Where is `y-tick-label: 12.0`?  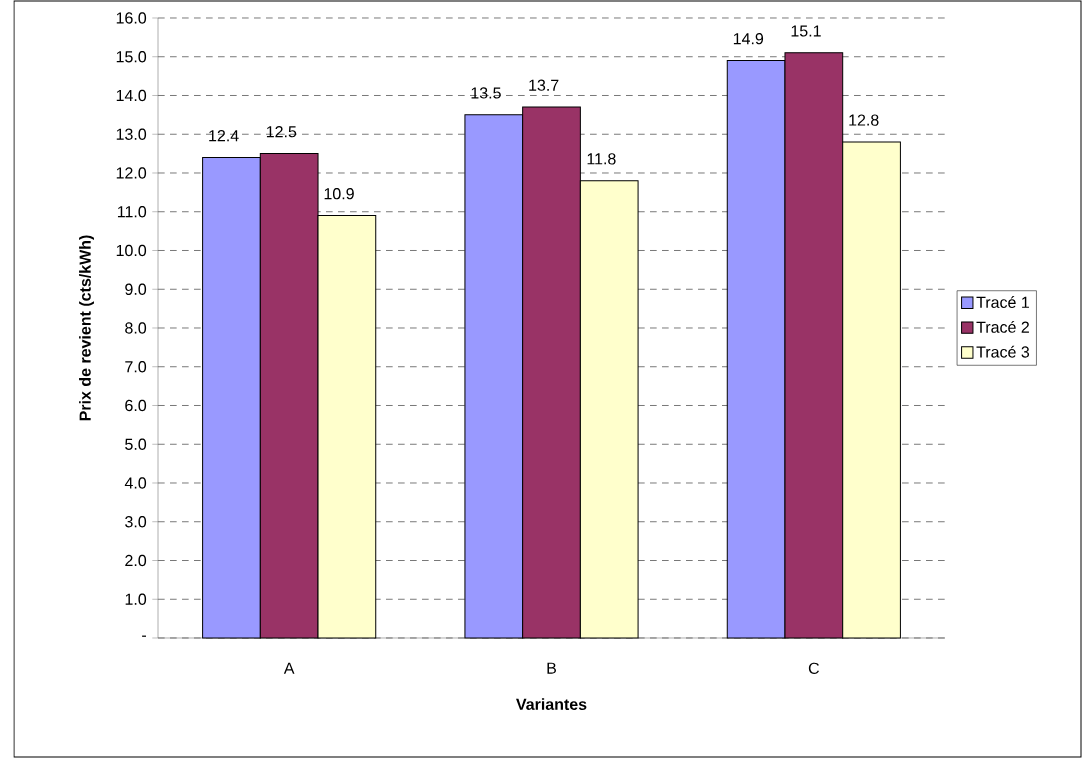 y-tick-label: 12.0 is located at coordinates (131, 173).